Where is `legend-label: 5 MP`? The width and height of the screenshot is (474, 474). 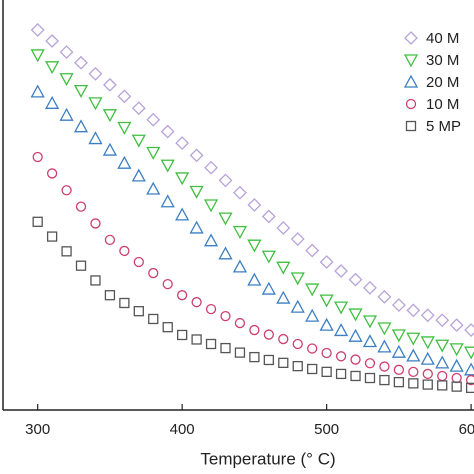
legend-label: 5 MP is located at coordinates (443, 126).